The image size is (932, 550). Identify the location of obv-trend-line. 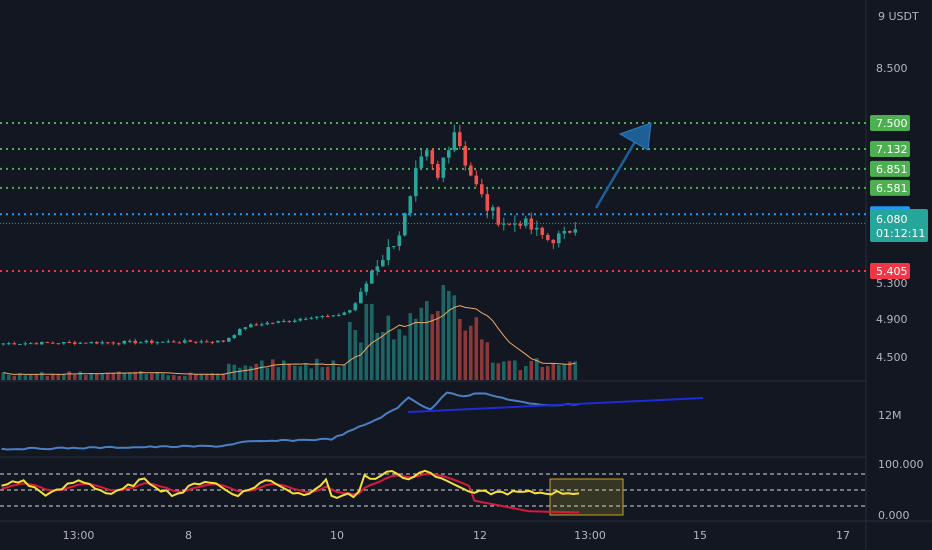
(555, 405).